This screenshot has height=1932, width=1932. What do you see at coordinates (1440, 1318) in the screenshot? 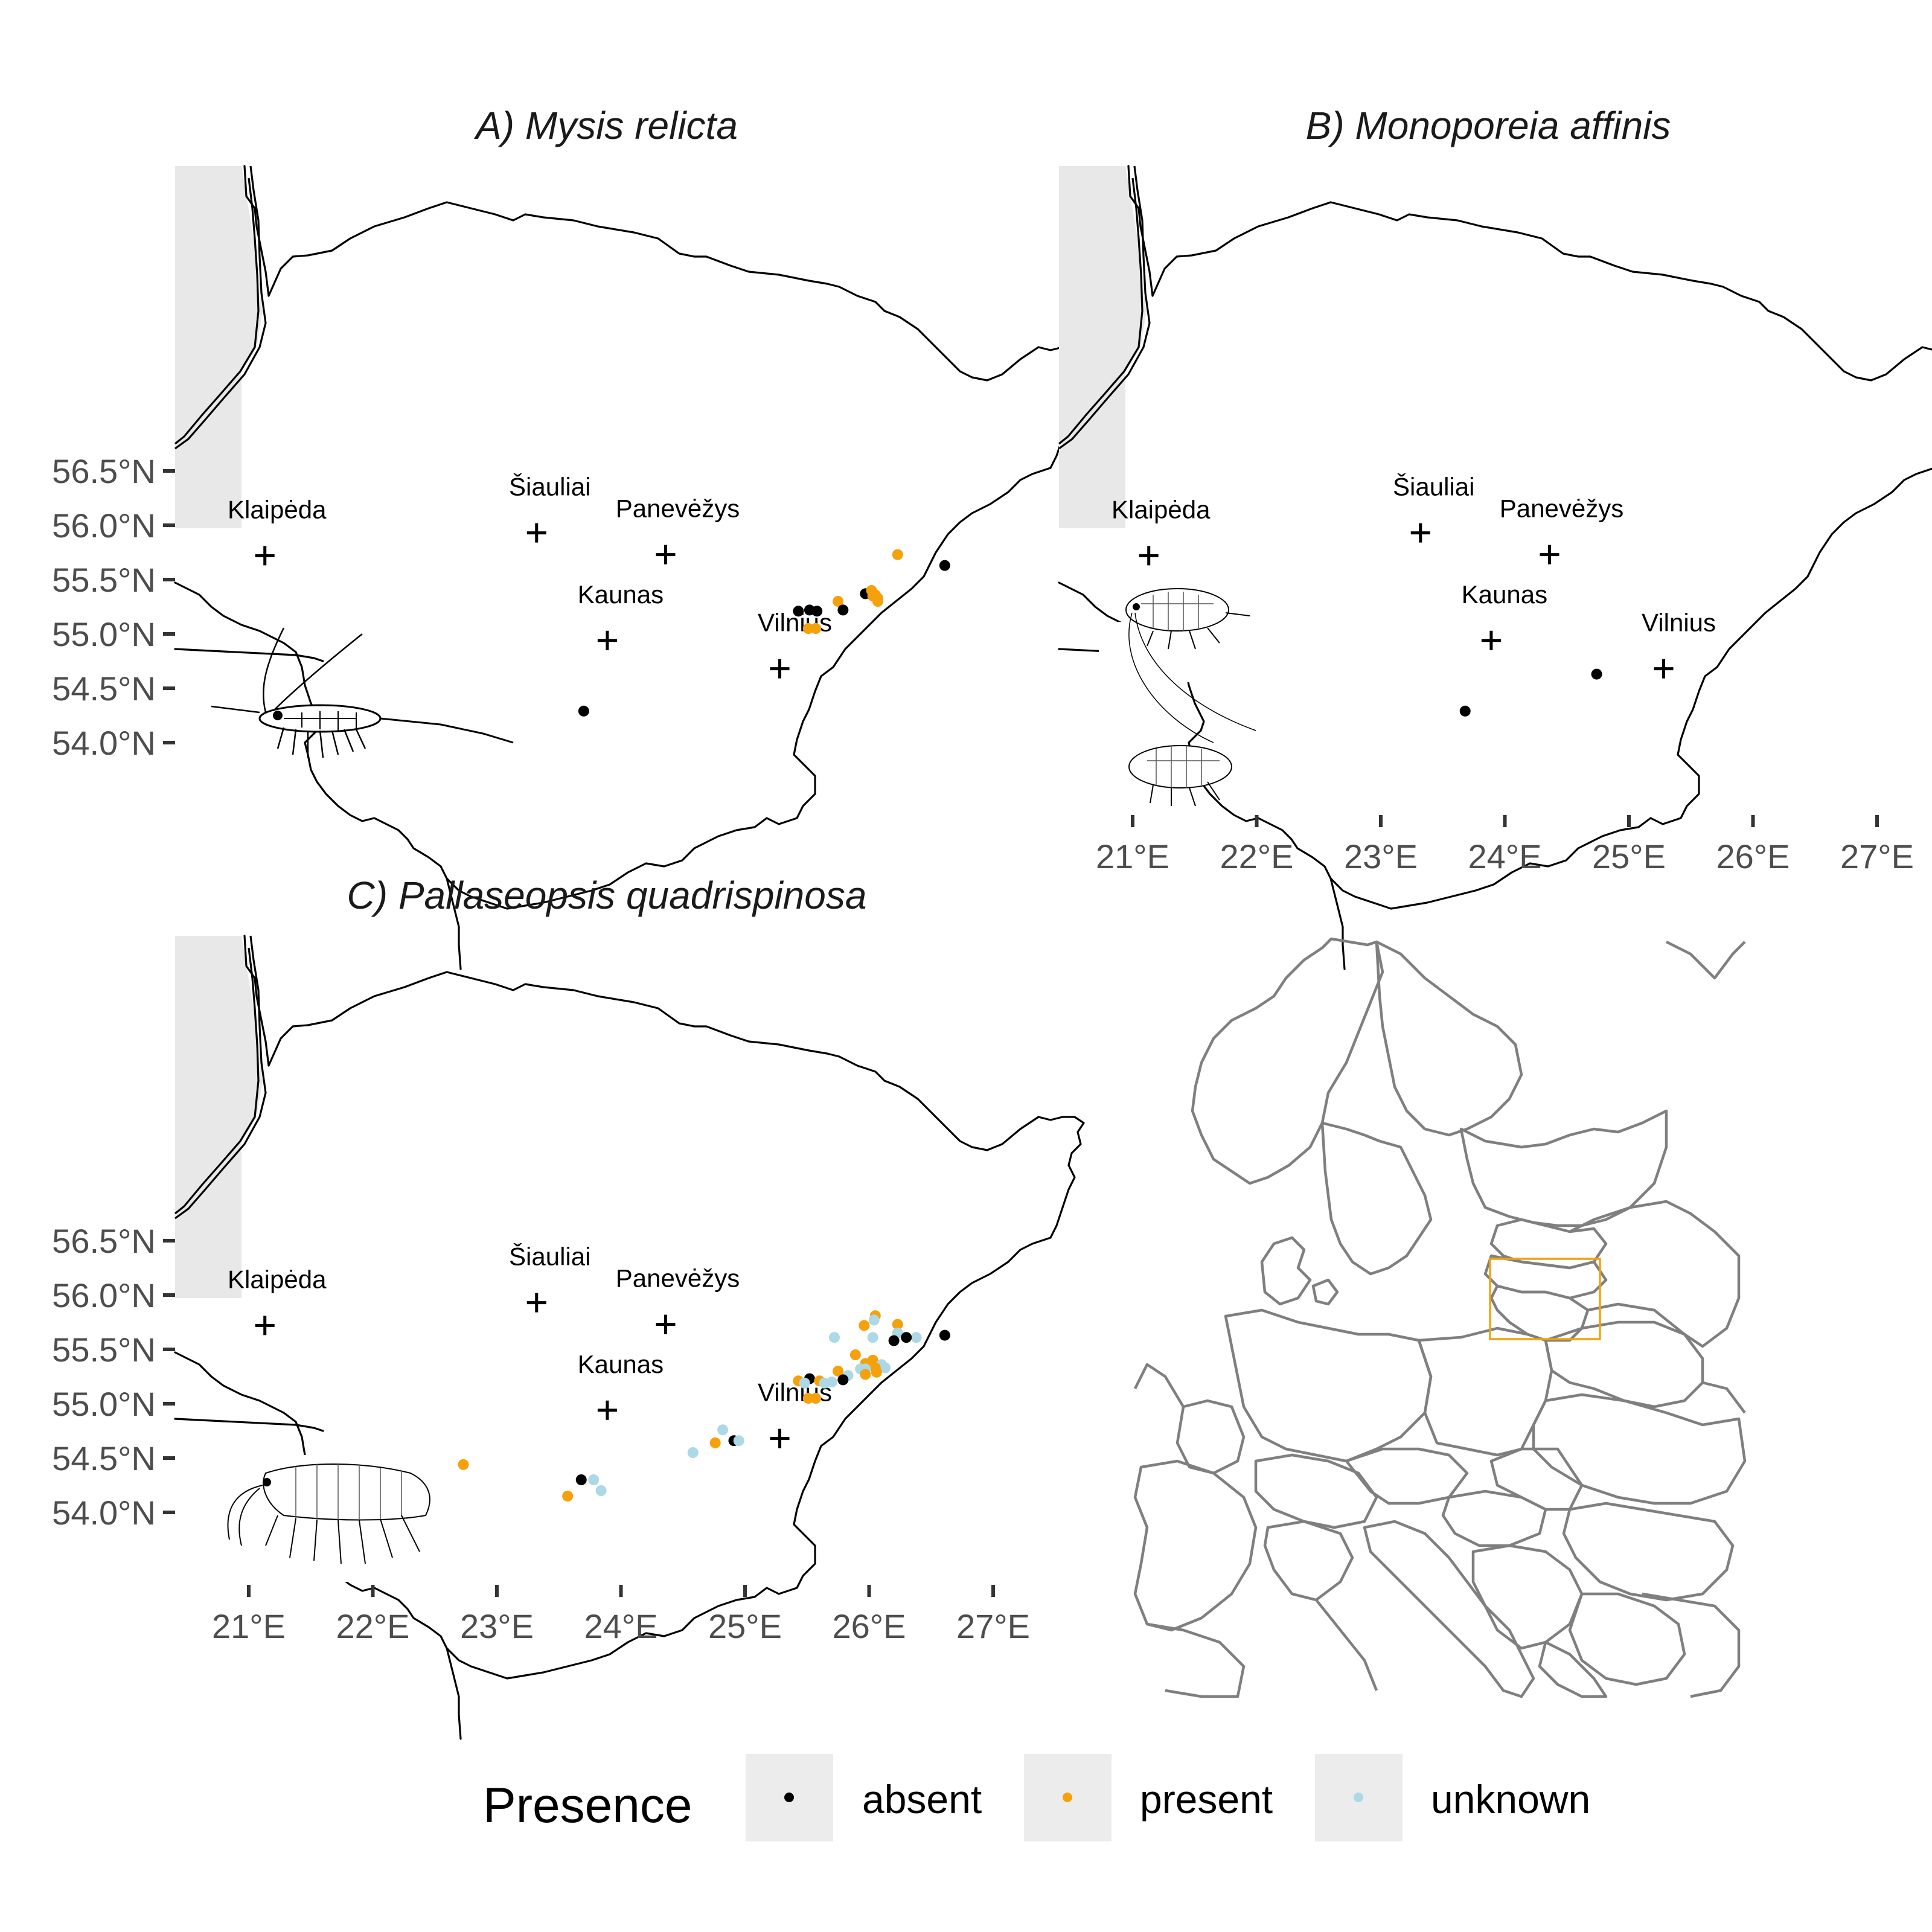
I see `europe-inset-map` at bounding box center [1440, 1318].